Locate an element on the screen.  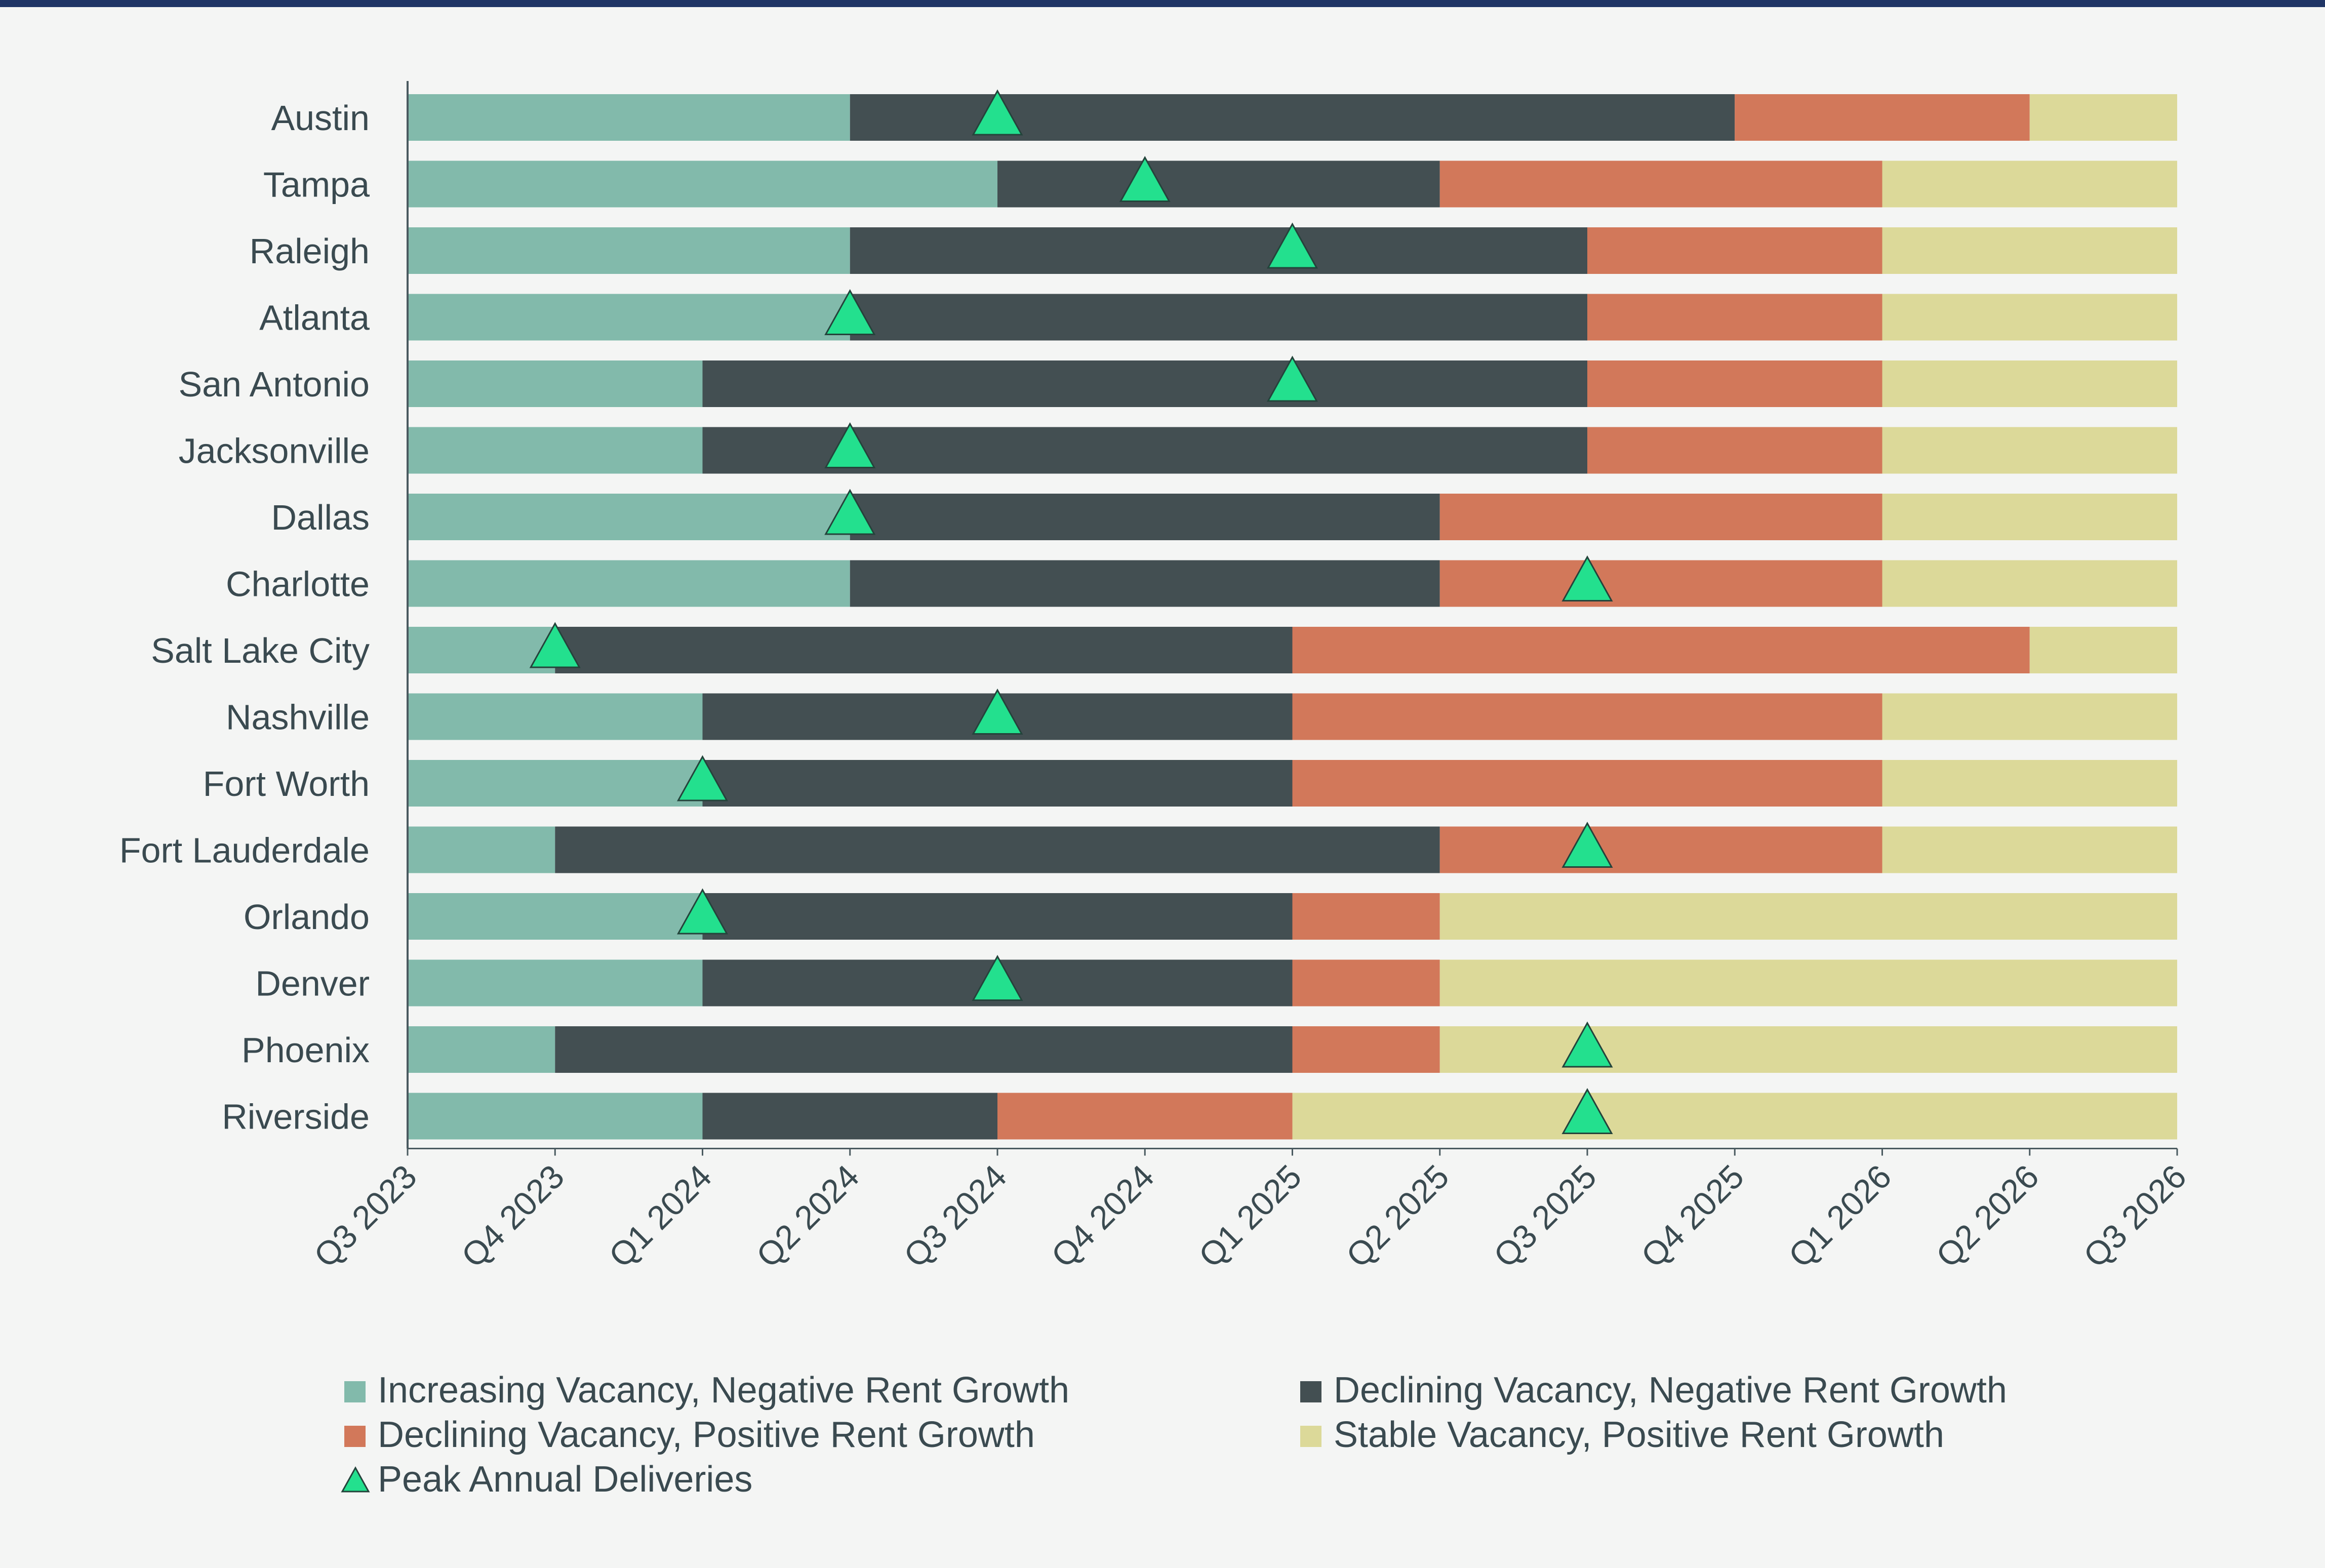
market-label-denver: Denver is located at coordinates (313, 984).